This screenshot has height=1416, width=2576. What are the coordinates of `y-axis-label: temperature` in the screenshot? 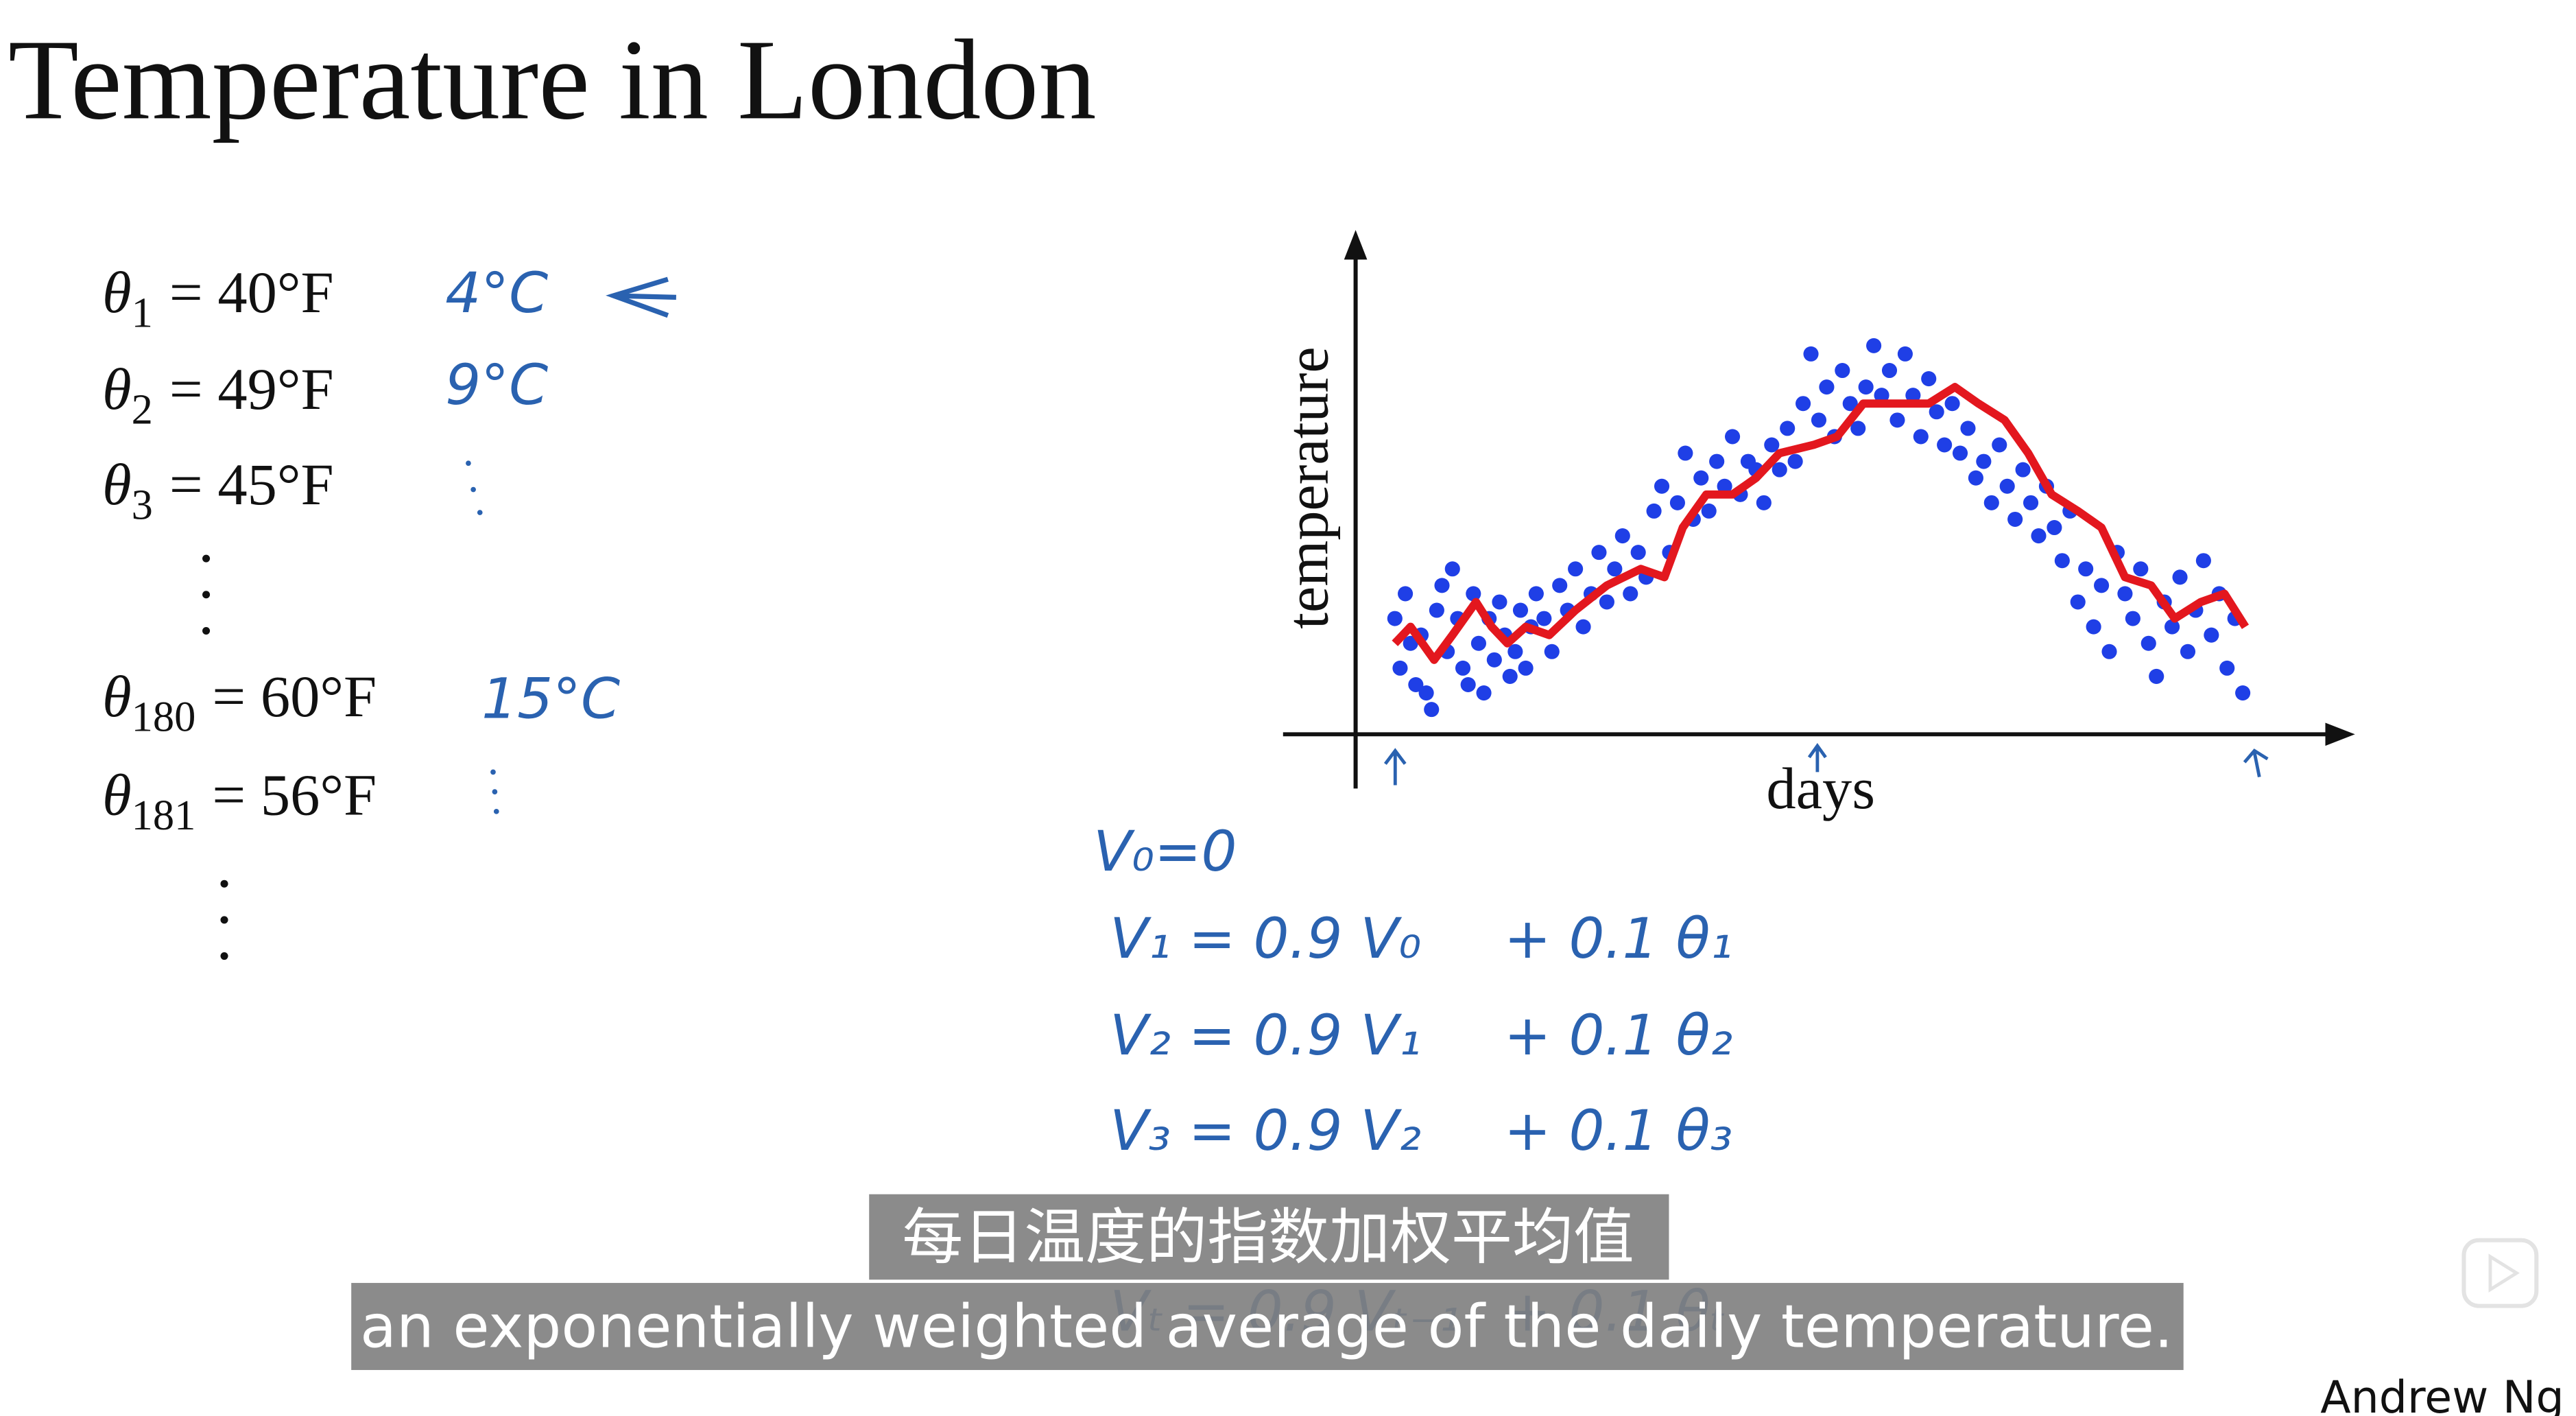 It's located at (1308, 487).